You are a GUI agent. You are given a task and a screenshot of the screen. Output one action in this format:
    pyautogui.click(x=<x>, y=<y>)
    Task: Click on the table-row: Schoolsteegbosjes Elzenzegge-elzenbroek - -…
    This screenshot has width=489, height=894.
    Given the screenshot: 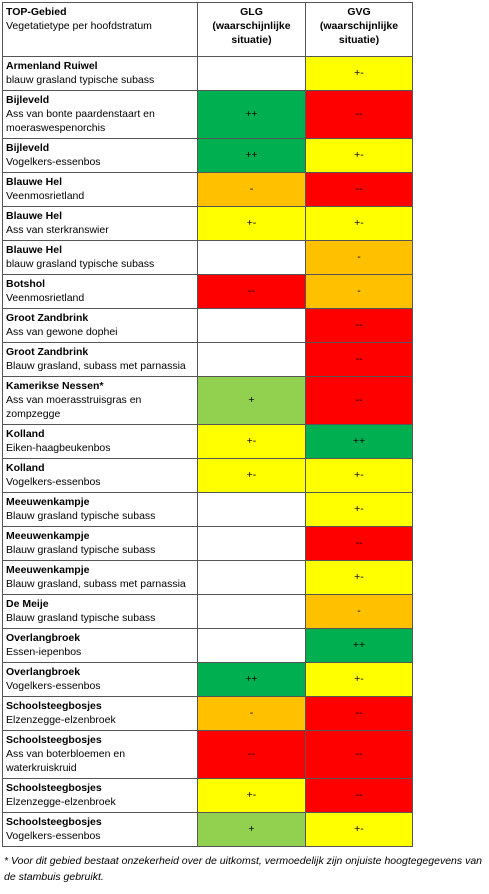 What is the action you would take?
    pyautogui.click(x=207, y=713)
    